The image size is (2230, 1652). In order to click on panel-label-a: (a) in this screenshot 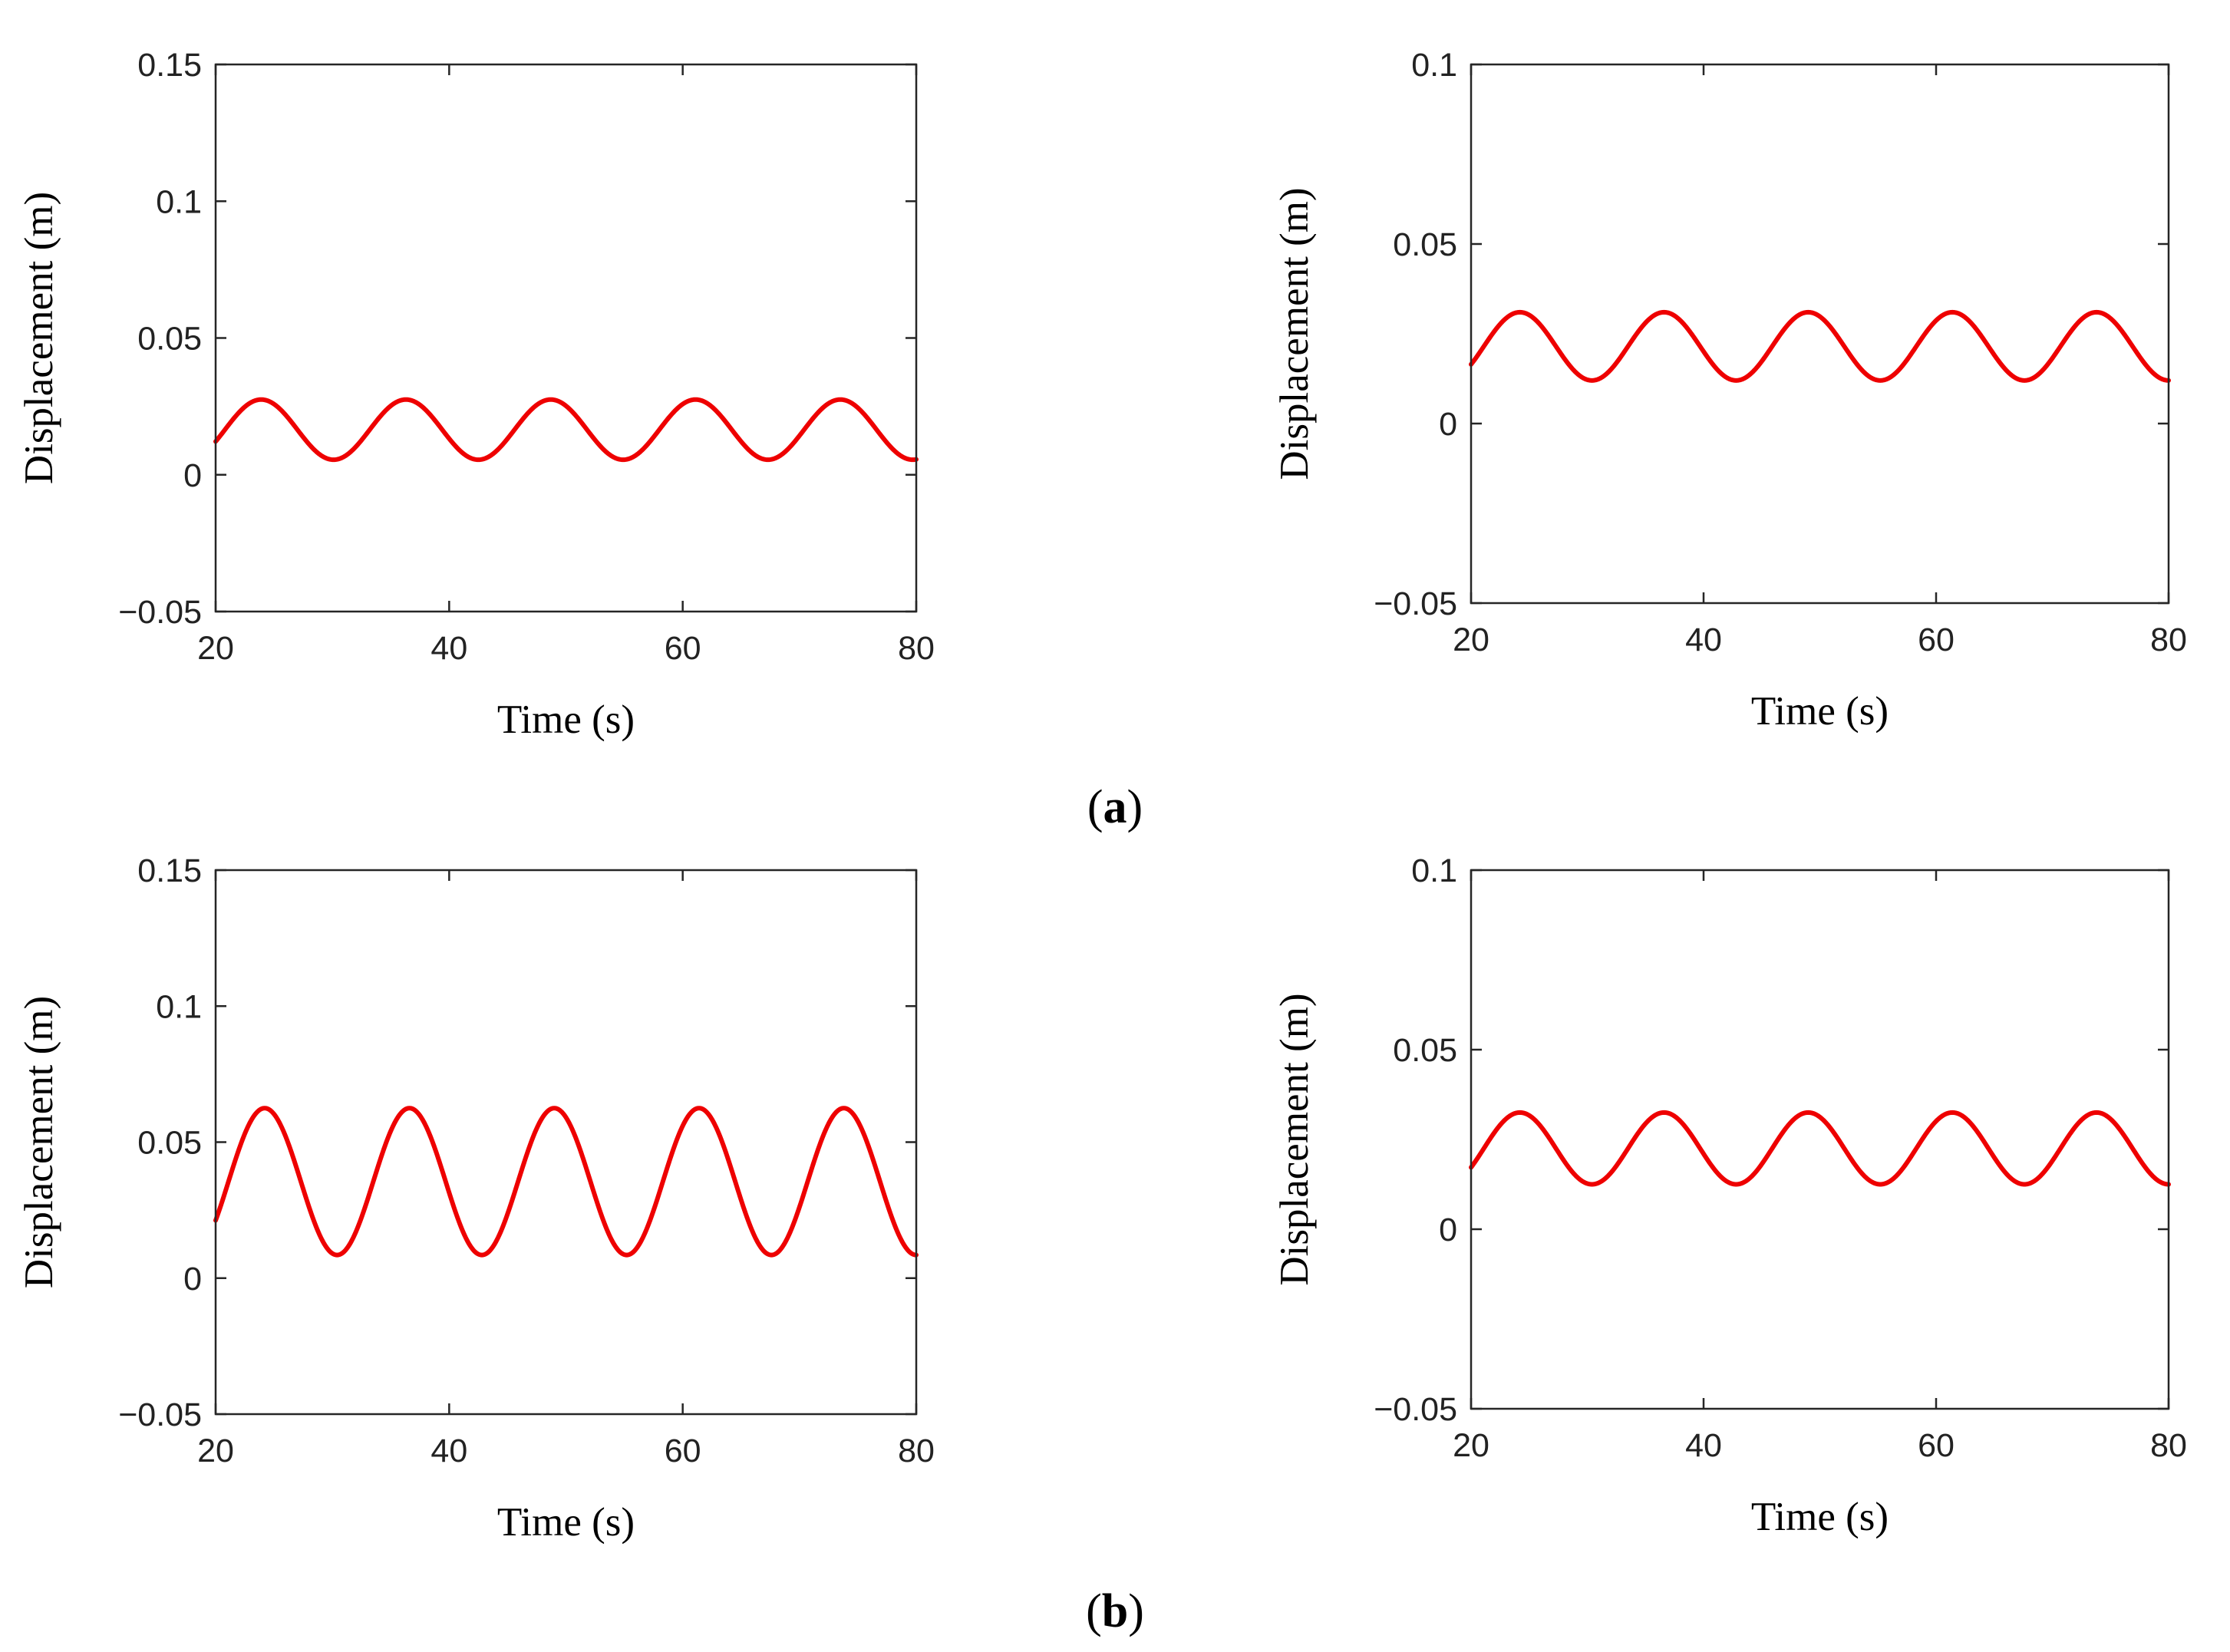, I will do `click(1115, 807)`.